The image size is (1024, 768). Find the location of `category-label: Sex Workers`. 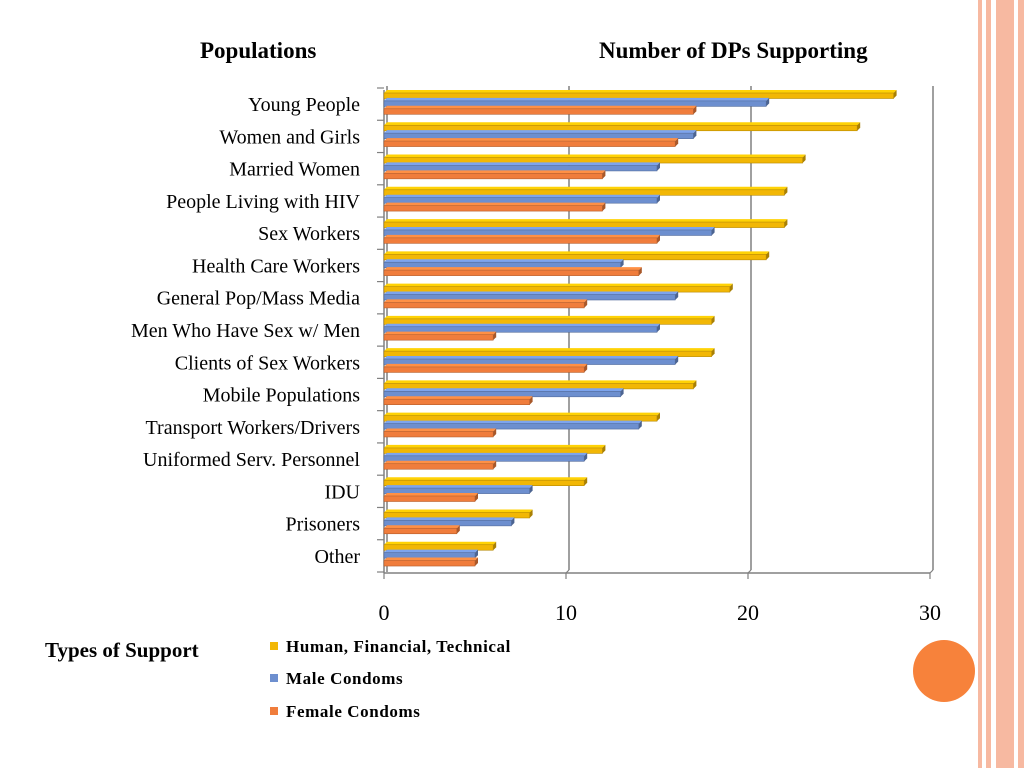

category-label: Sex Workers is located at coordinates (309, 234).